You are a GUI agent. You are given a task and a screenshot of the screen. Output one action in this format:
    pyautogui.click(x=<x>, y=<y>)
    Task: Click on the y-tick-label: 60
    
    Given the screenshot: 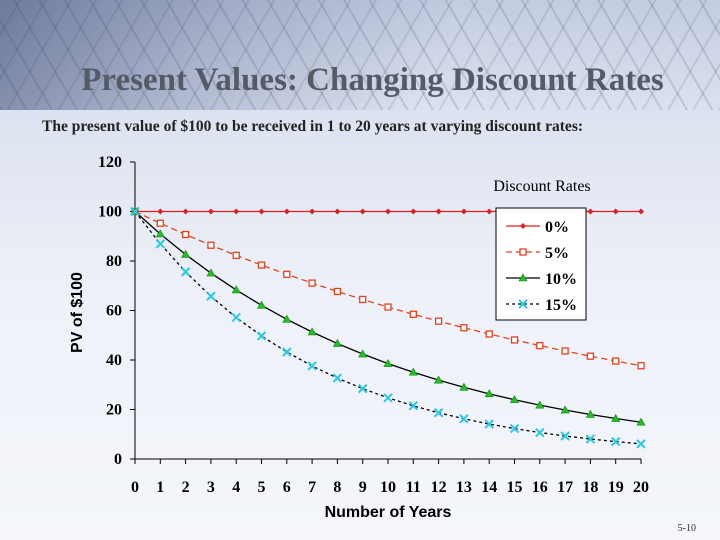 What is the action you would take?
    pyautogui.click(x=114, y=311)
    